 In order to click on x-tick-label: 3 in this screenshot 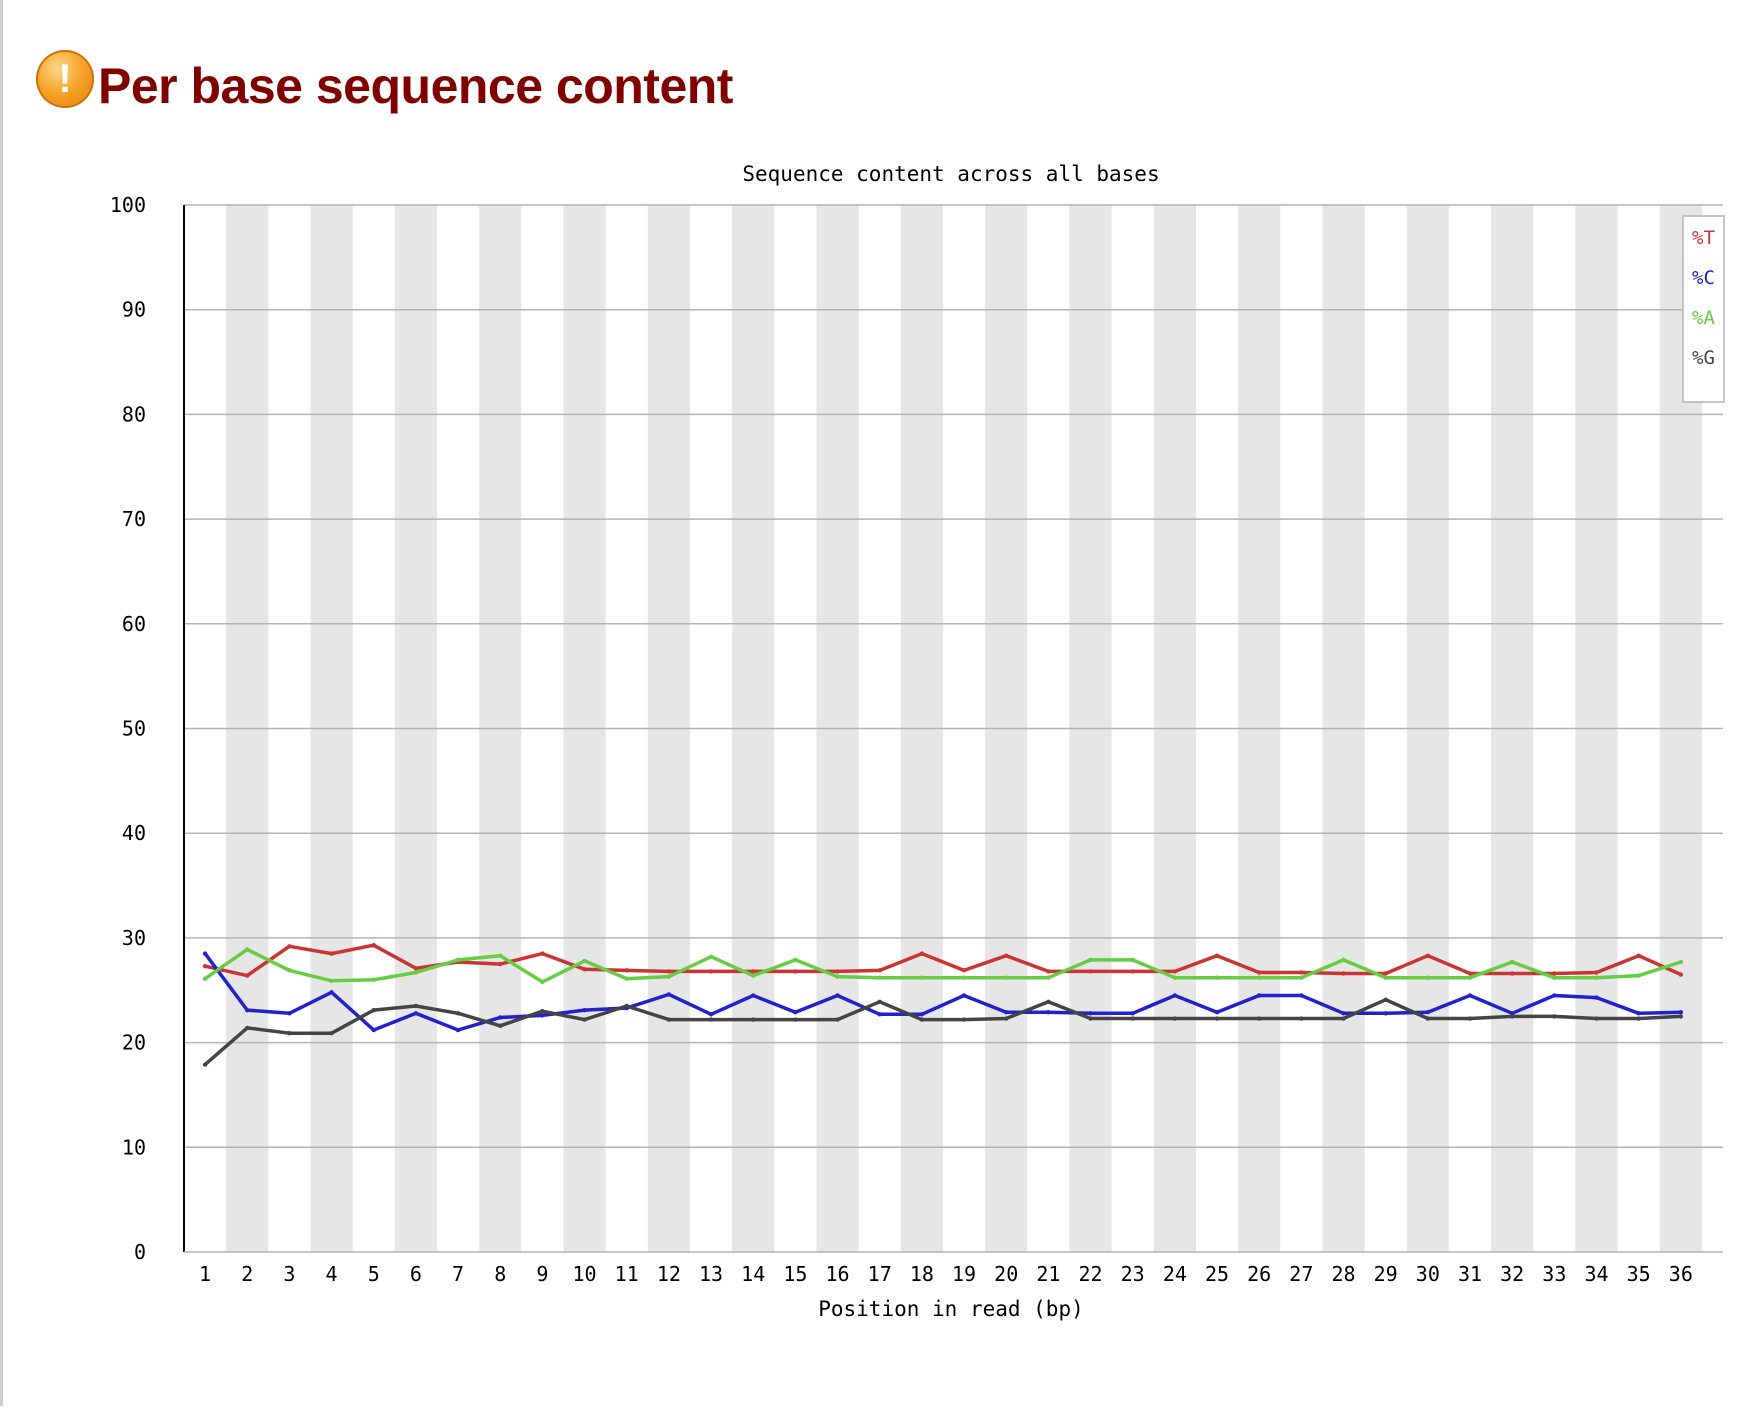, I will do `click(289, 1274)`.